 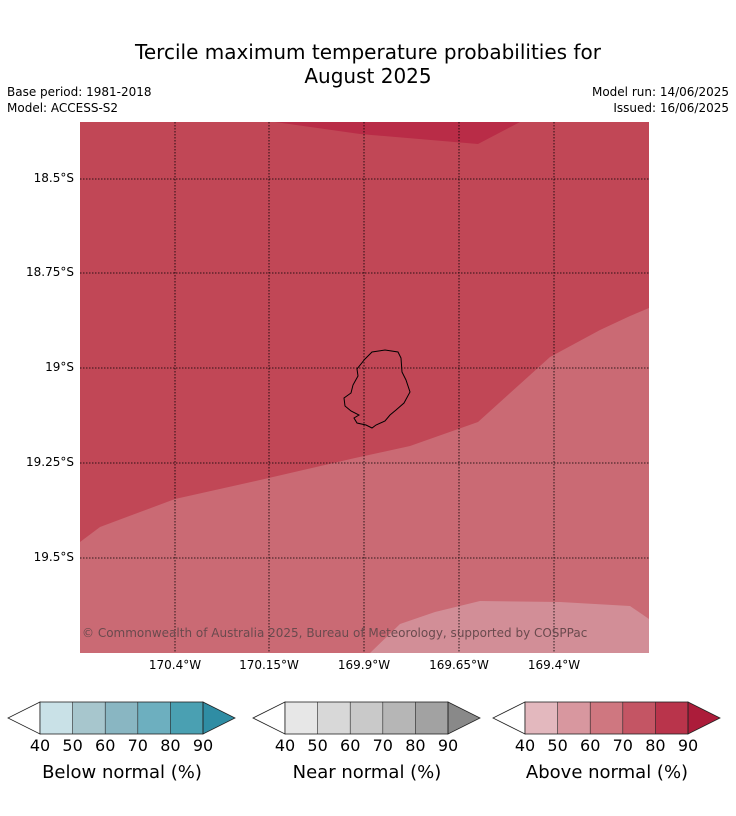 I want to click on niue-island-outline, so click(x=377, y=389).